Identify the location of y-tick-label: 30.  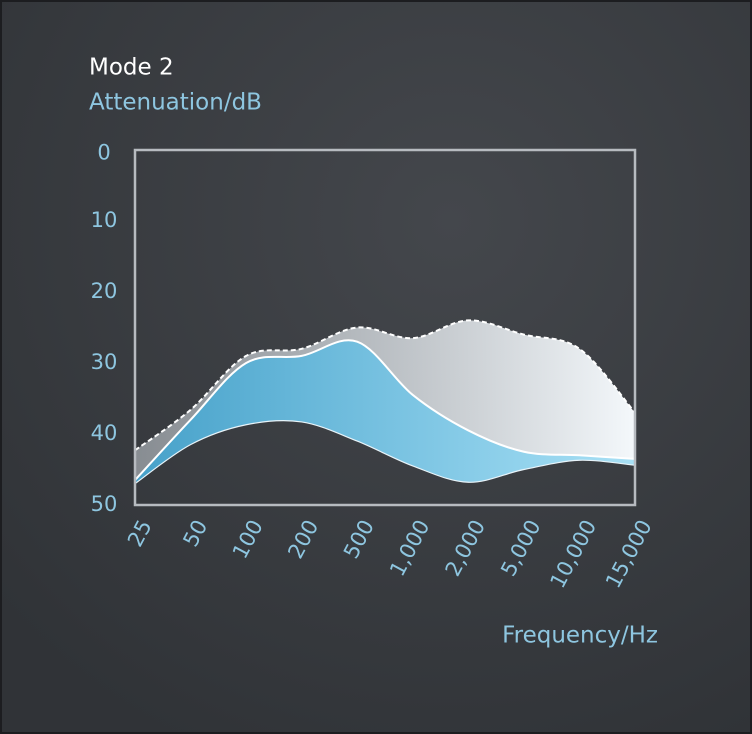
(104, 362).